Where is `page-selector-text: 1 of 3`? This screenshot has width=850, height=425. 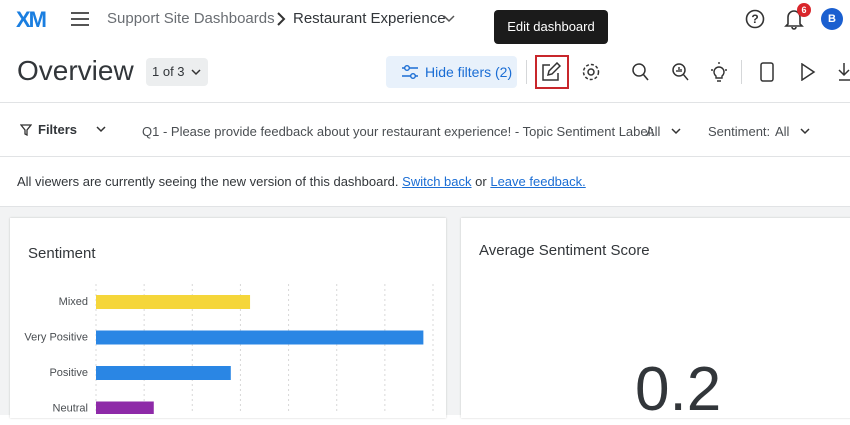
page-selector-text: 1 of 3 is located at coordinates (168, 71).